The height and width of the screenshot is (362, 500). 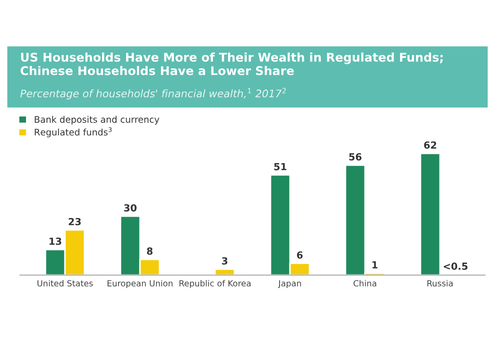 I want to click on data-label: 51, so click(x=280, y=166).